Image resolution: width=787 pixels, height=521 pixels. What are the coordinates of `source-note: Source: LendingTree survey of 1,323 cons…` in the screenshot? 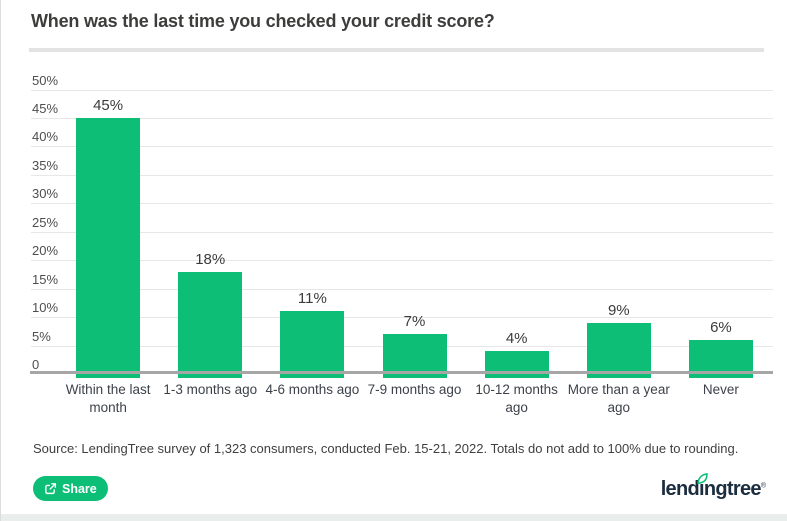 It's located at (386, 448).